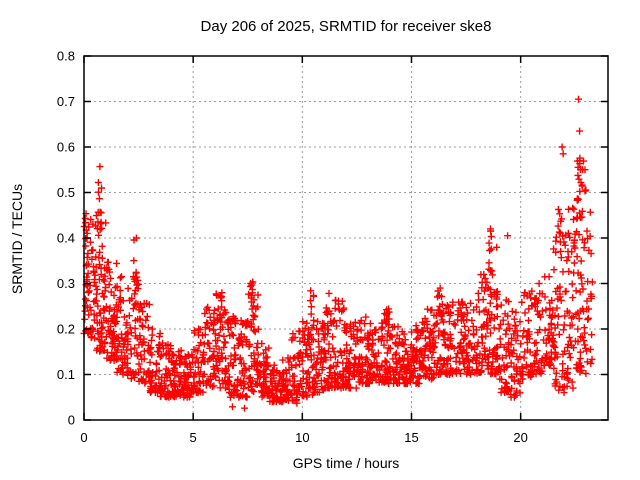 This screenshot has height=480, width=640. What do you see at coordinates (66, 147) in the screenshot?
I see `y-tick-label: 0.6` at bounding box center [66, 147].